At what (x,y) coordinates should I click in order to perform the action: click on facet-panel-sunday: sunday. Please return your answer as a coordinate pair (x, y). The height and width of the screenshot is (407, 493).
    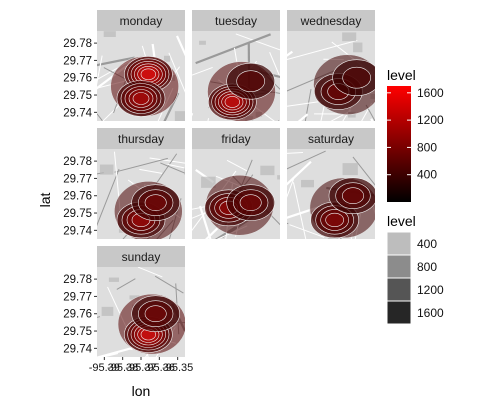
    Looking at the image, I should click on (141, 301).